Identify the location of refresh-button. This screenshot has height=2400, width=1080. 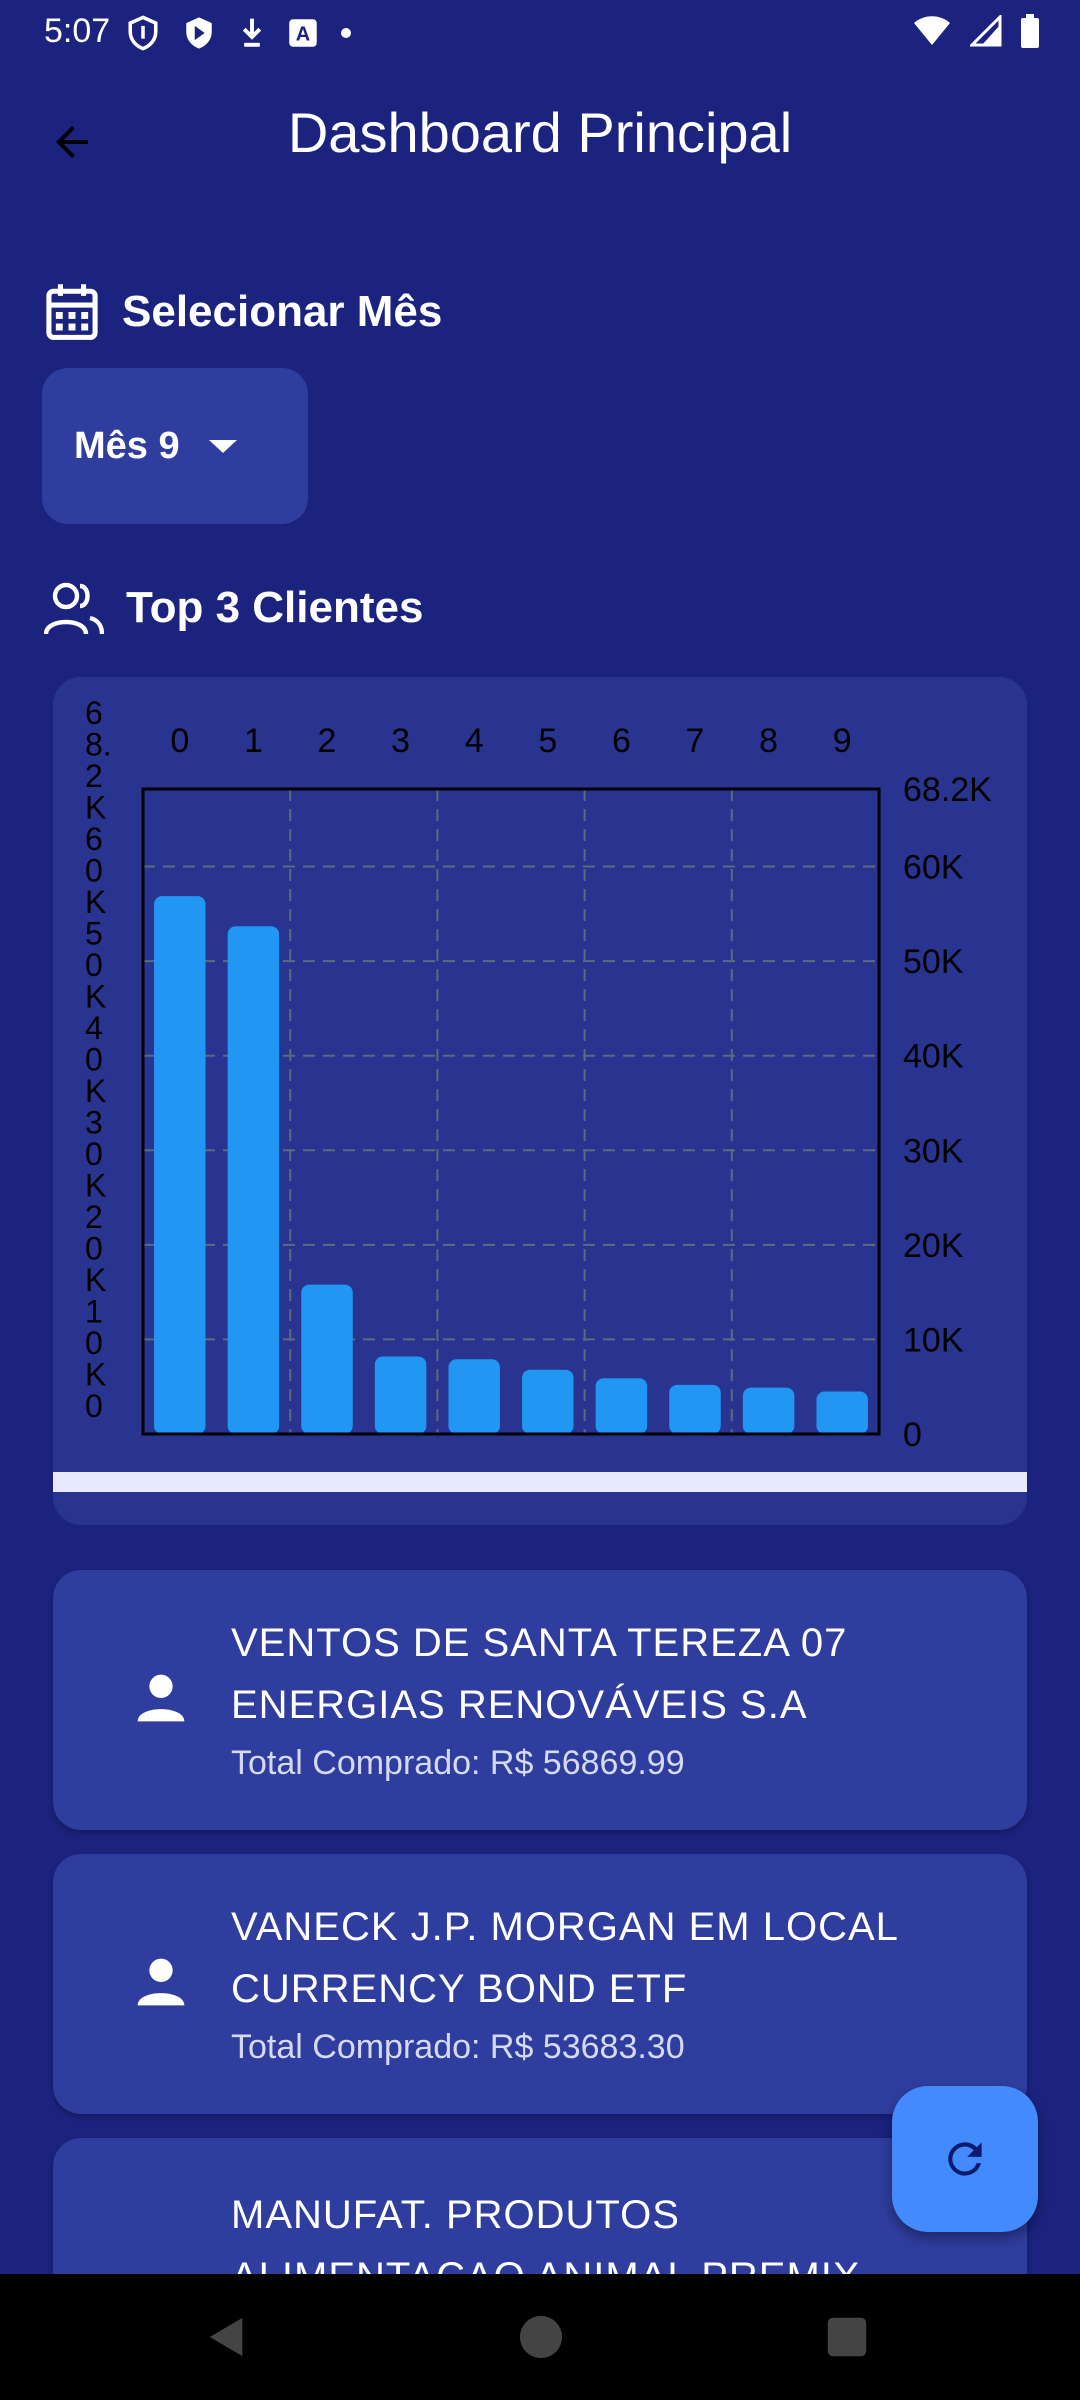
(965, 2159).